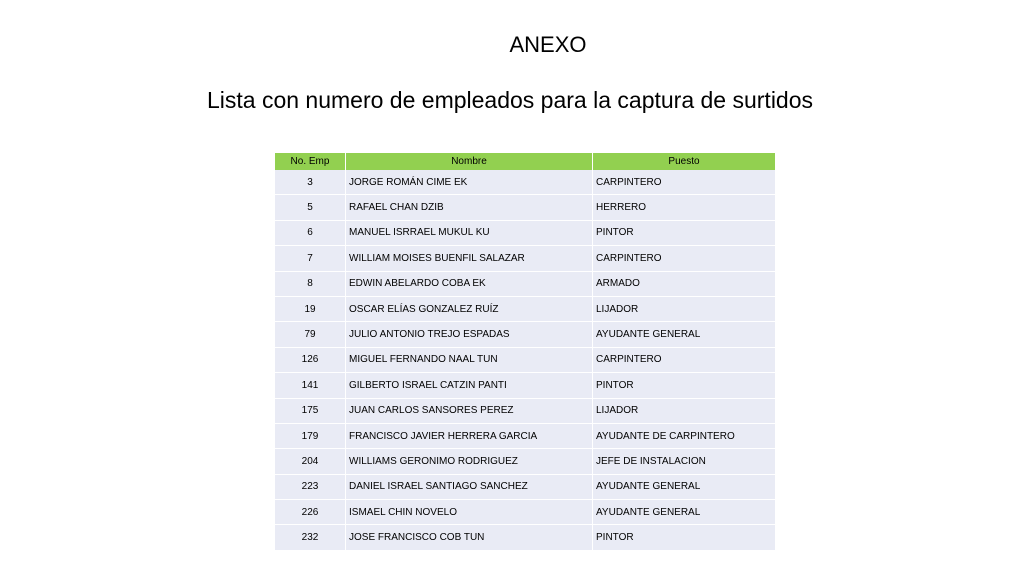 Image resolution: width=1024 pixels, height=576 pixels. I want to click on cell-puesto: AYUDANTE DE CARPINTERO, so click(684, 436).